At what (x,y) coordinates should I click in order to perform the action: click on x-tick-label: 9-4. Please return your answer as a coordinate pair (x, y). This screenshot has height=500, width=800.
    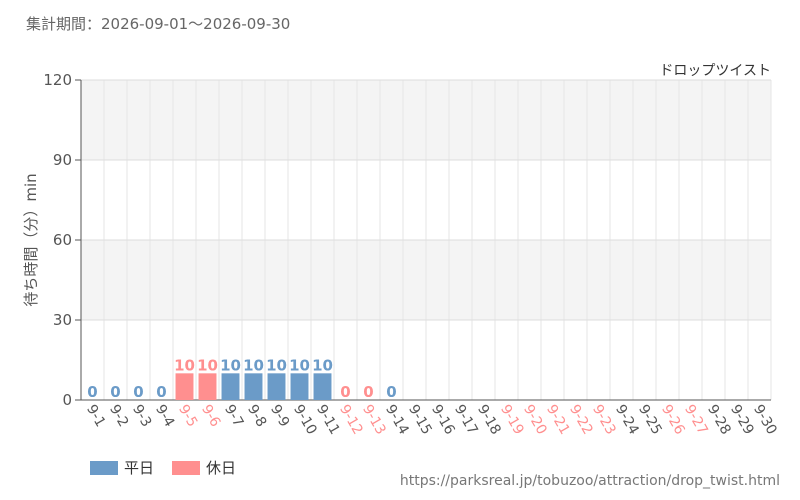
    Looking at the image, I should click on (164, 416).